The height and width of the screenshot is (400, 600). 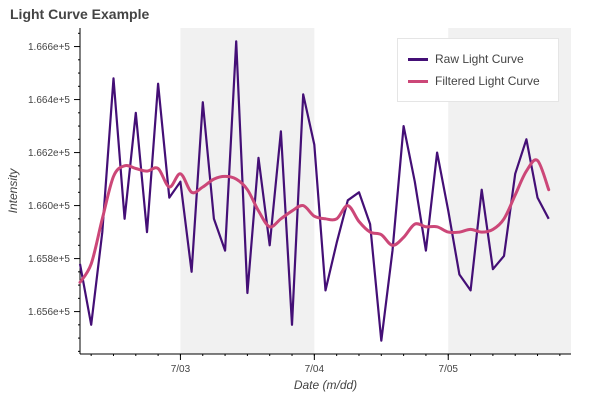 What do you see at coordinates (49, 259) in the screenshot?
I see `y-tick-label: 1.658e+5` at bounding box center [49, 259].